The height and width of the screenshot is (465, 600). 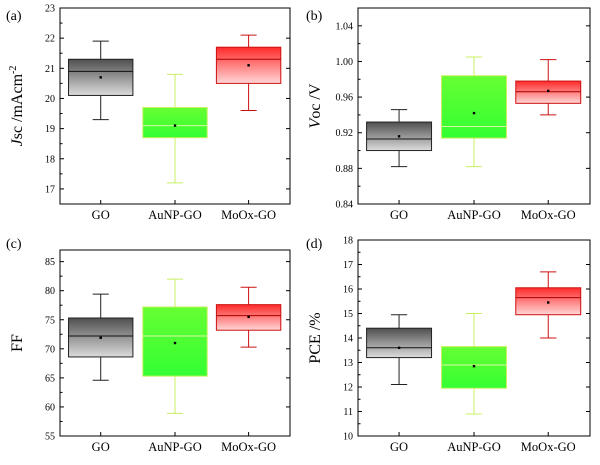 I want to click on y-tick-label: 14, so click(x=348, y=339).